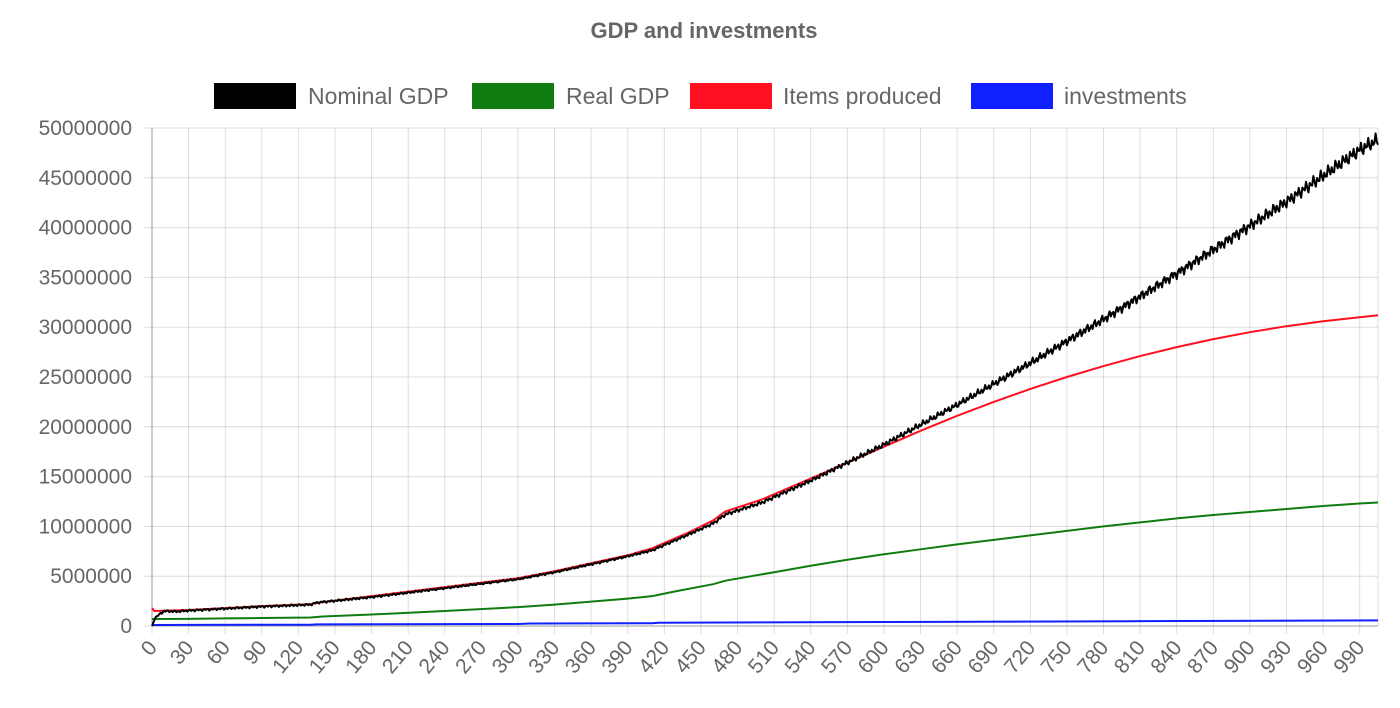  Describe the element at coordinates (378, 96) in the screenshot. I see `legend-label: Nominal GDP` at that location.